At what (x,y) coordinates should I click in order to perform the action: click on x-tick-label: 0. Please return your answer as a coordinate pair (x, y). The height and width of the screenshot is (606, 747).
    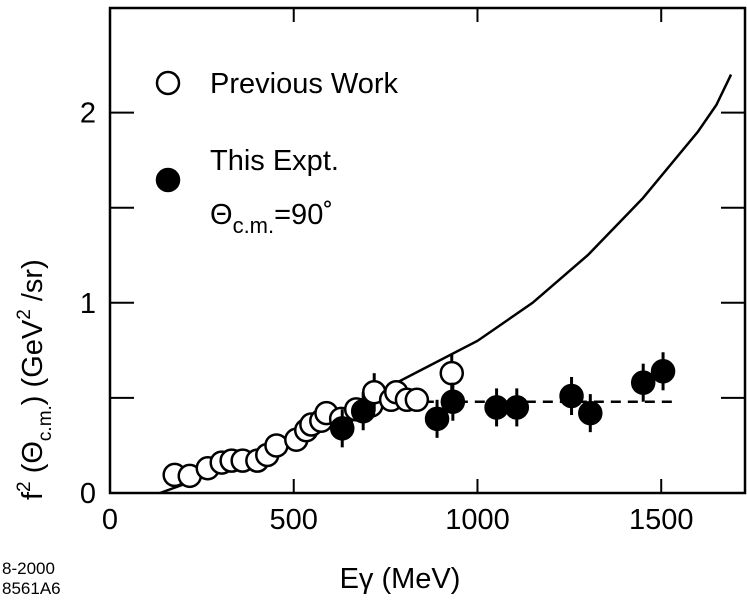
    Looking at the image, I should click on (110, 520).